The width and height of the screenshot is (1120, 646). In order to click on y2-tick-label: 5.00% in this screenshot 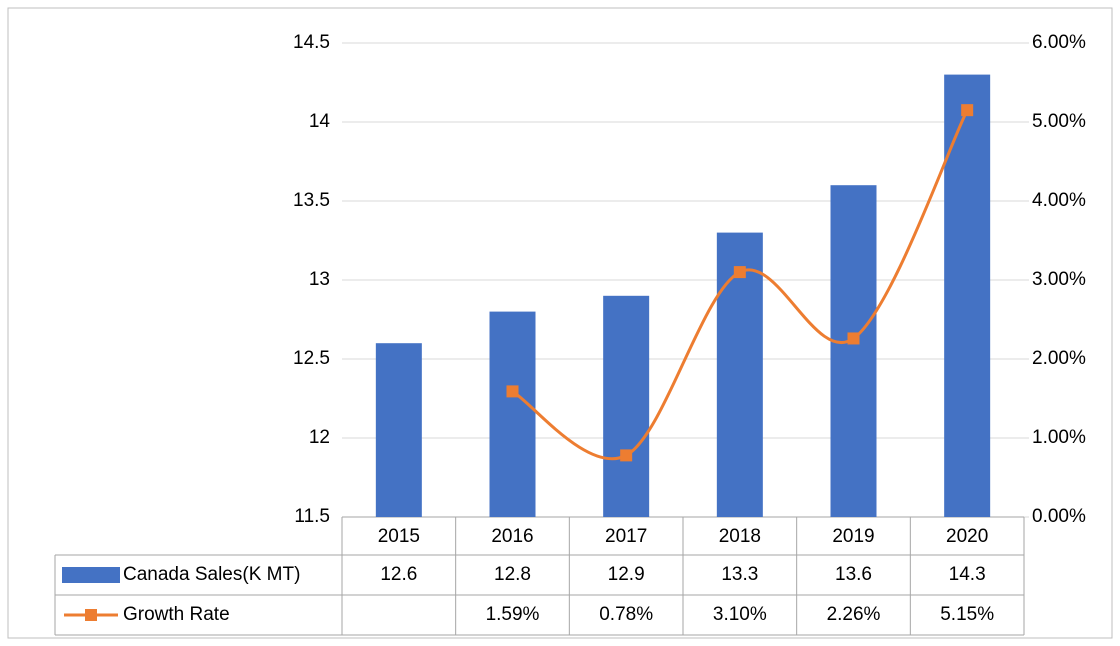, I will do `click(1059, 121)`.